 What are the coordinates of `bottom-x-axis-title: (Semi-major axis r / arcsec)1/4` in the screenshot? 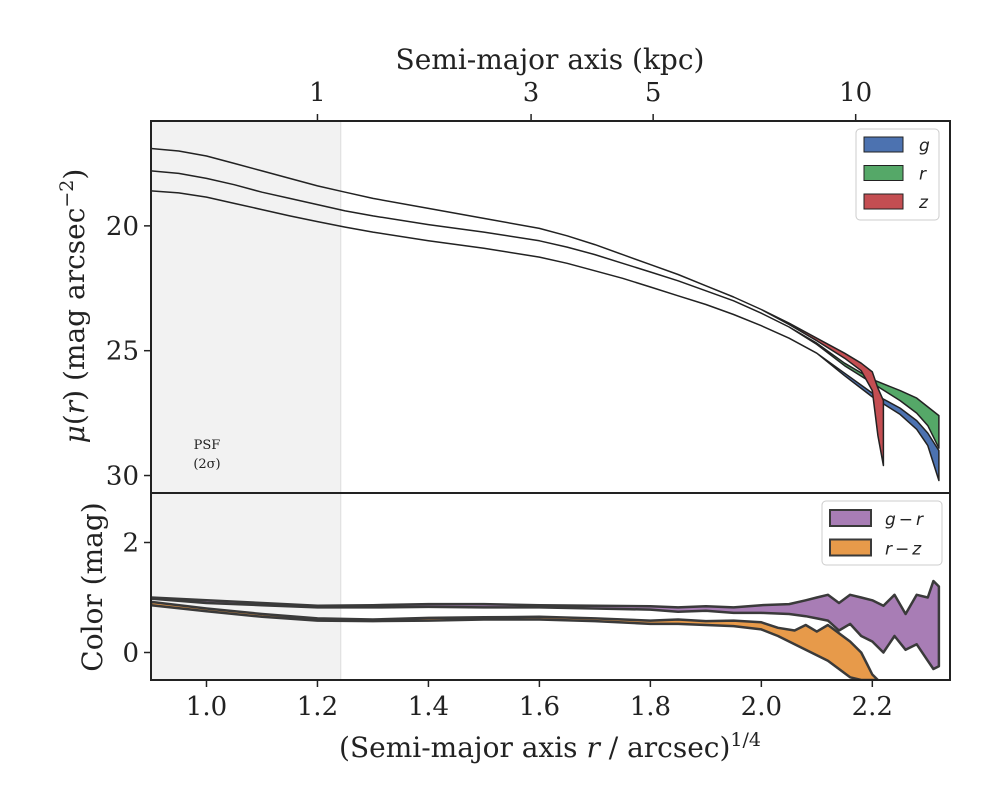 It's located at (550, 746).